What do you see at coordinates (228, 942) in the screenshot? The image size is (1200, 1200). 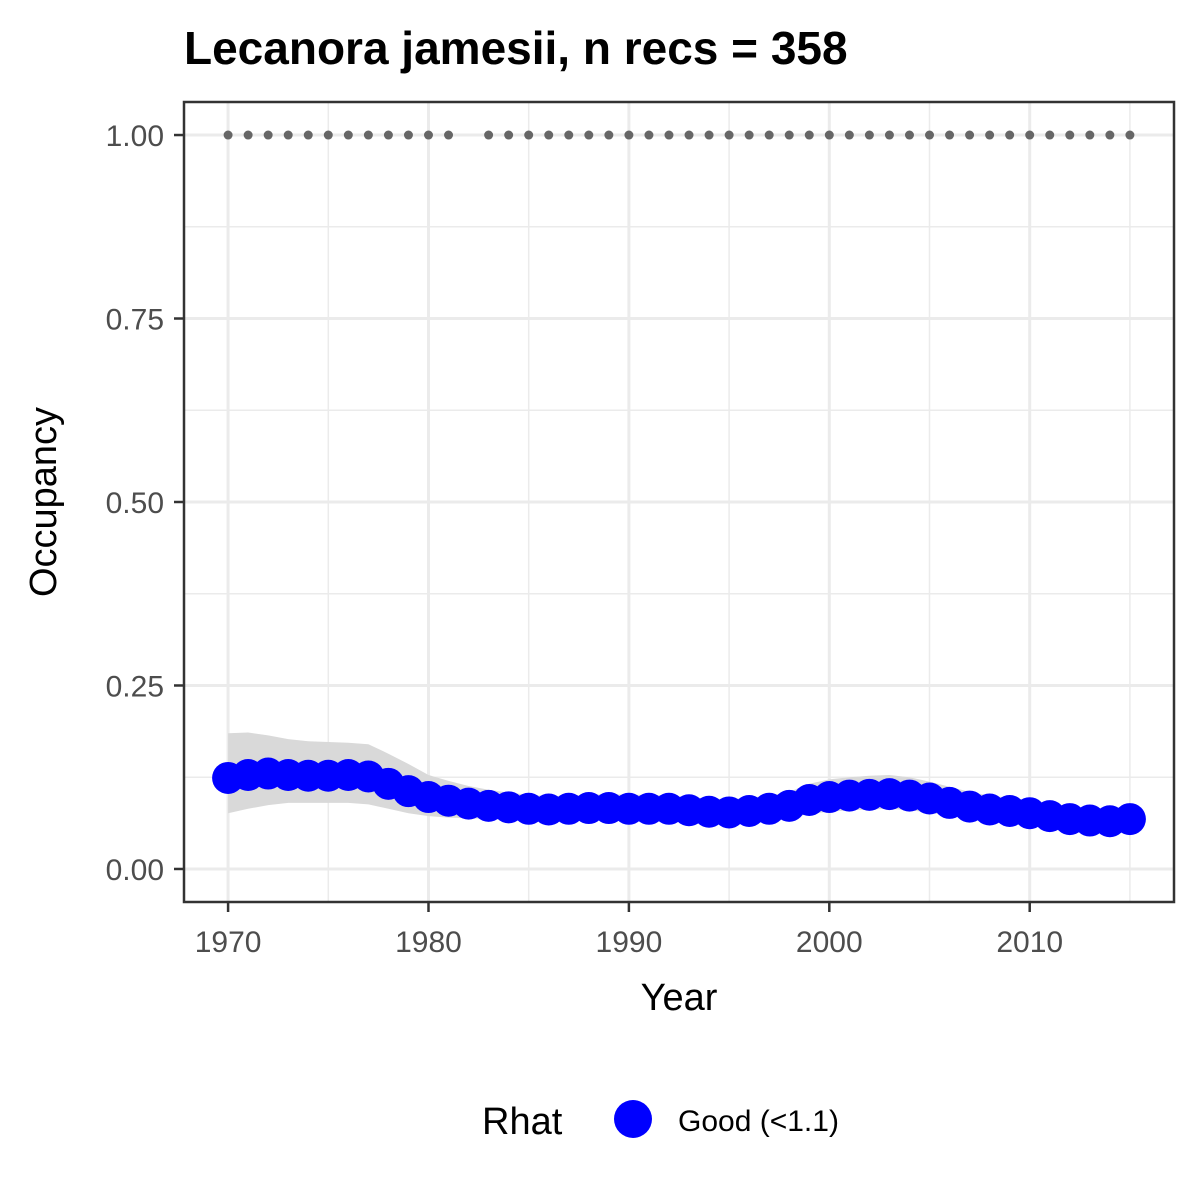 I see `x-tick-label: 1970` at bounding box center [228, 942].